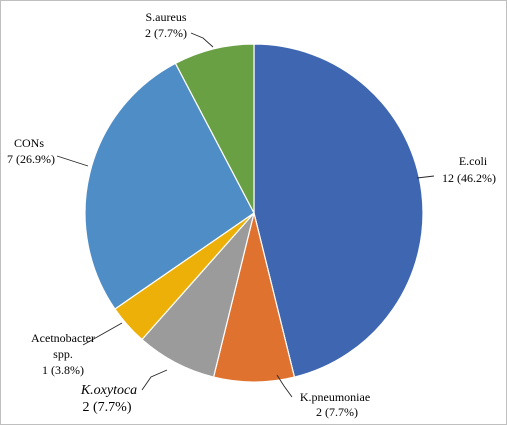 Image resolution: width=507 pixels, height=425 pixels. I want to click on leader-line-acetnobacter, so click(102, 334).